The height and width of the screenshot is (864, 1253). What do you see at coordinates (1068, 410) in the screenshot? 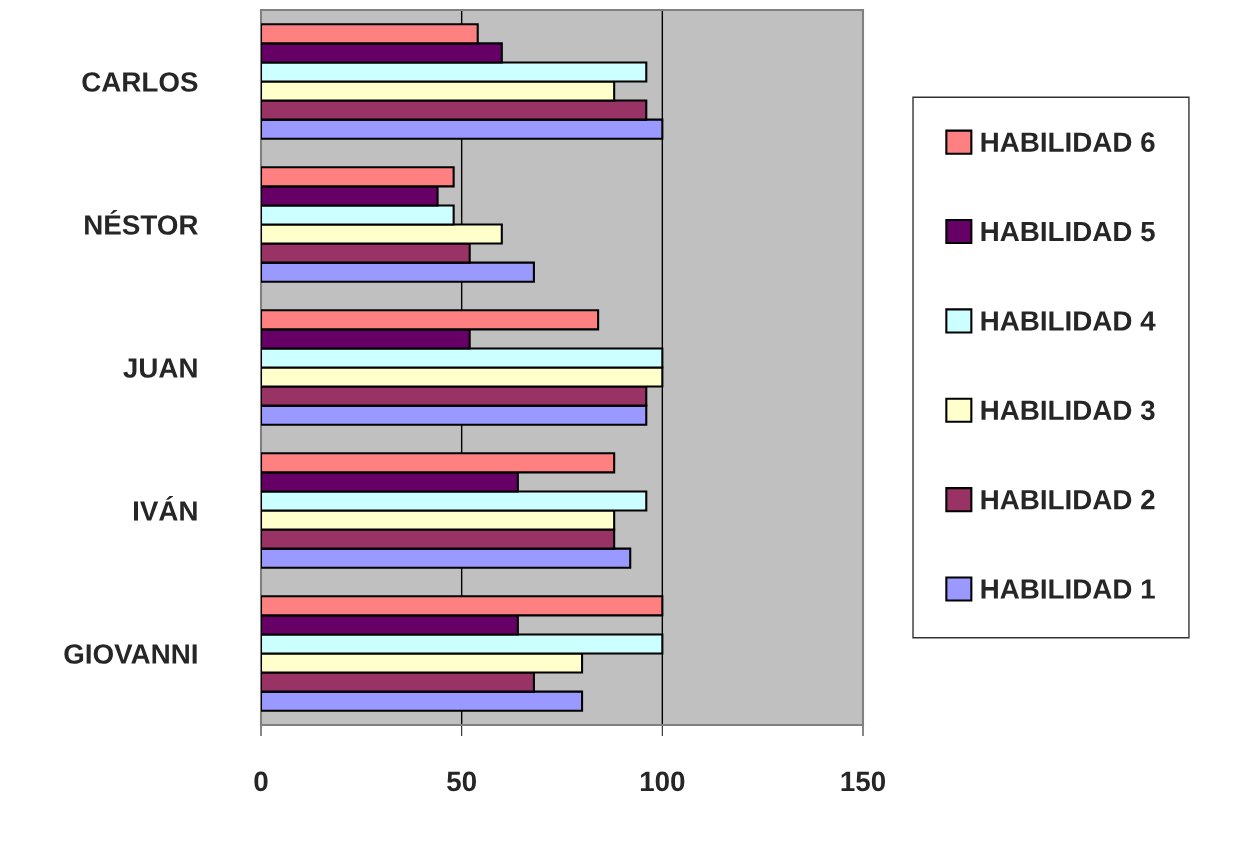
I see `legend-label: HABILIDAD 3` at bounding box center [1068, 410].